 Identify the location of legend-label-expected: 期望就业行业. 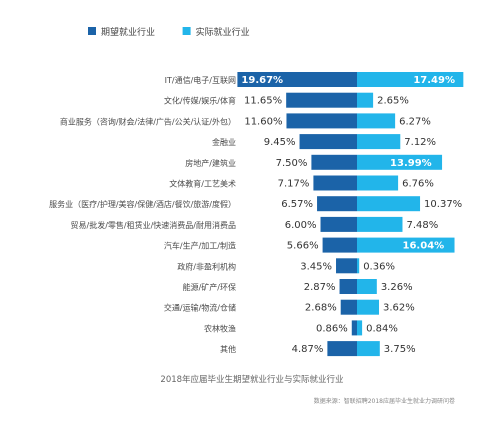
(128, 32).